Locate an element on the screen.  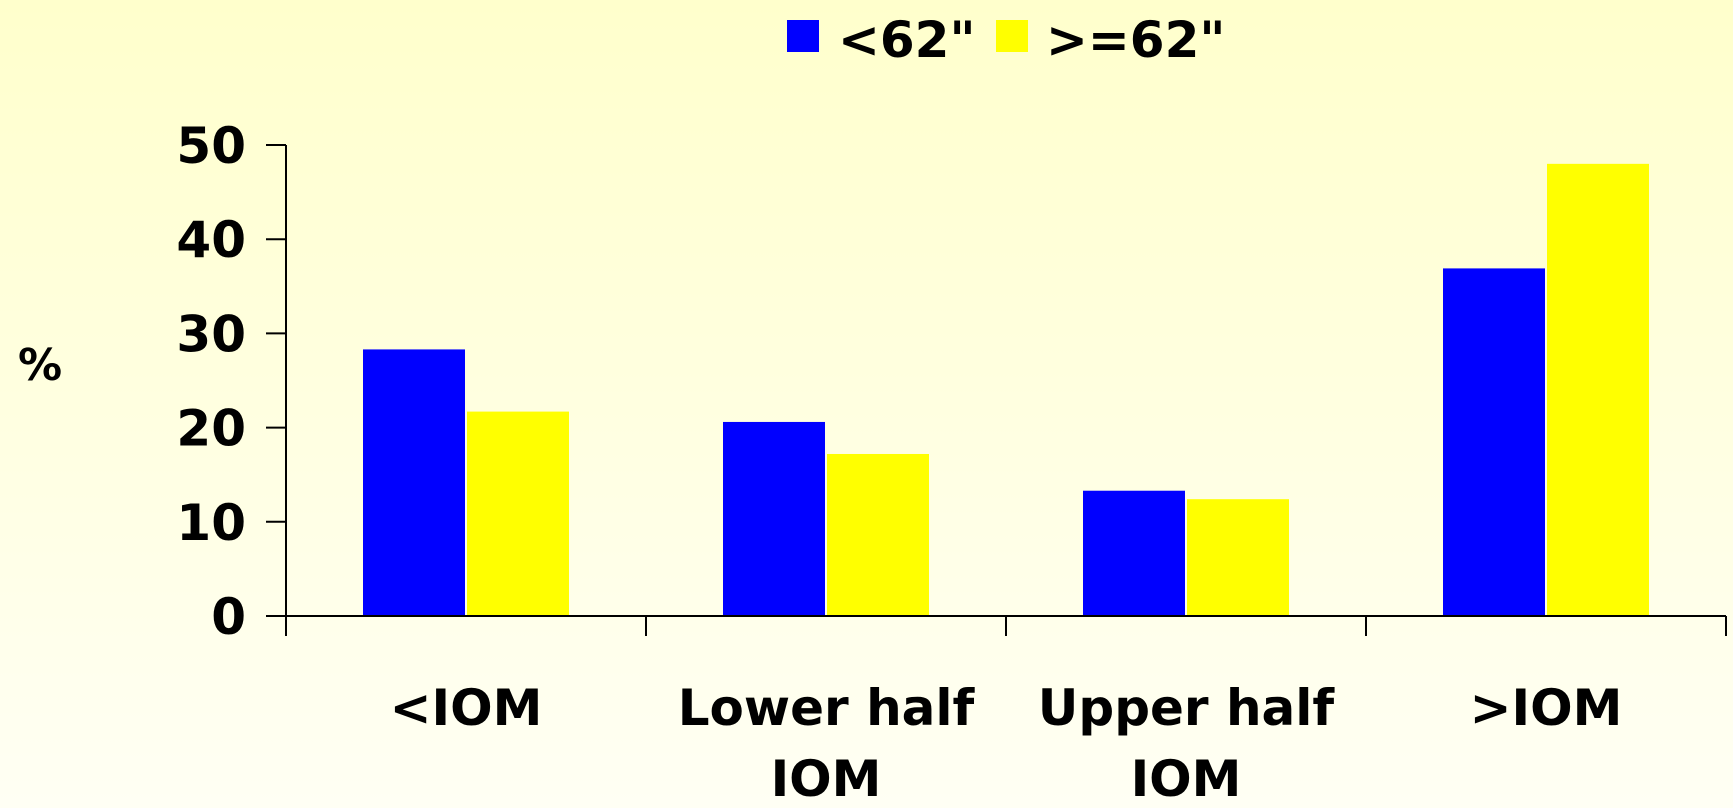
y-tick-label: 0 is located at coordinates (228, 617).